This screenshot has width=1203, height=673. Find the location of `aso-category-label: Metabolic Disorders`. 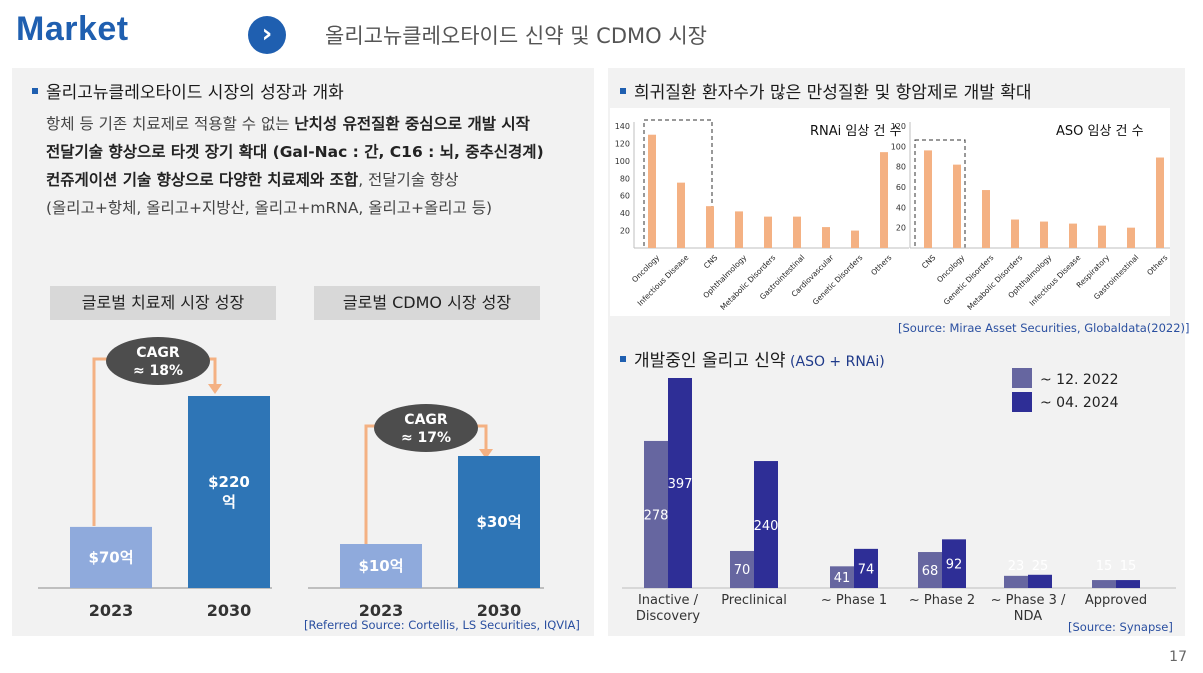

aso-category-label: Metabolic Disorders is located at coordinates (994, 282).